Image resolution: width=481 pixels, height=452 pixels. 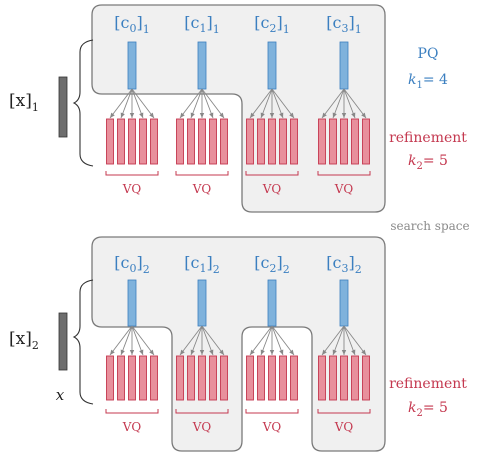 I want to click on search-space-label: search space, so click(x=429, y=226).